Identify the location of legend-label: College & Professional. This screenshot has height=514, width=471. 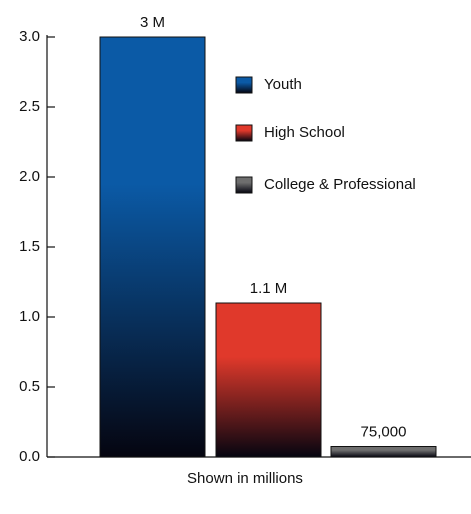
(340, 184).